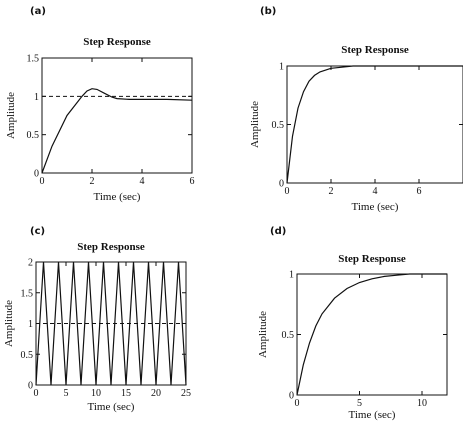  What do you see at coordinates (30, 263) in the screenshot?
I see `y-tick-label: 2` at bounding box center [30, 263].